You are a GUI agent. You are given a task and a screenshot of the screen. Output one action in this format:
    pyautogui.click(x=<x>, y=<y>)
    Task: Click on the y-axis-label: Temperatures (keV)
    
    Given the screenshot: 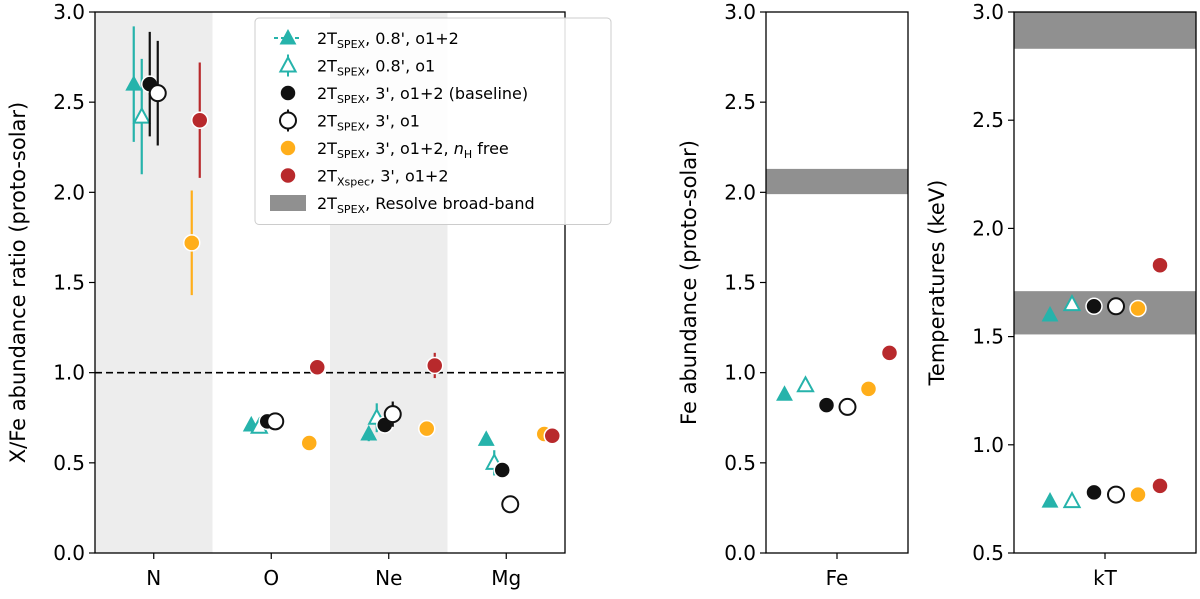 What is the action you would take?
    pyautogui.click(x=937, y=283)
    